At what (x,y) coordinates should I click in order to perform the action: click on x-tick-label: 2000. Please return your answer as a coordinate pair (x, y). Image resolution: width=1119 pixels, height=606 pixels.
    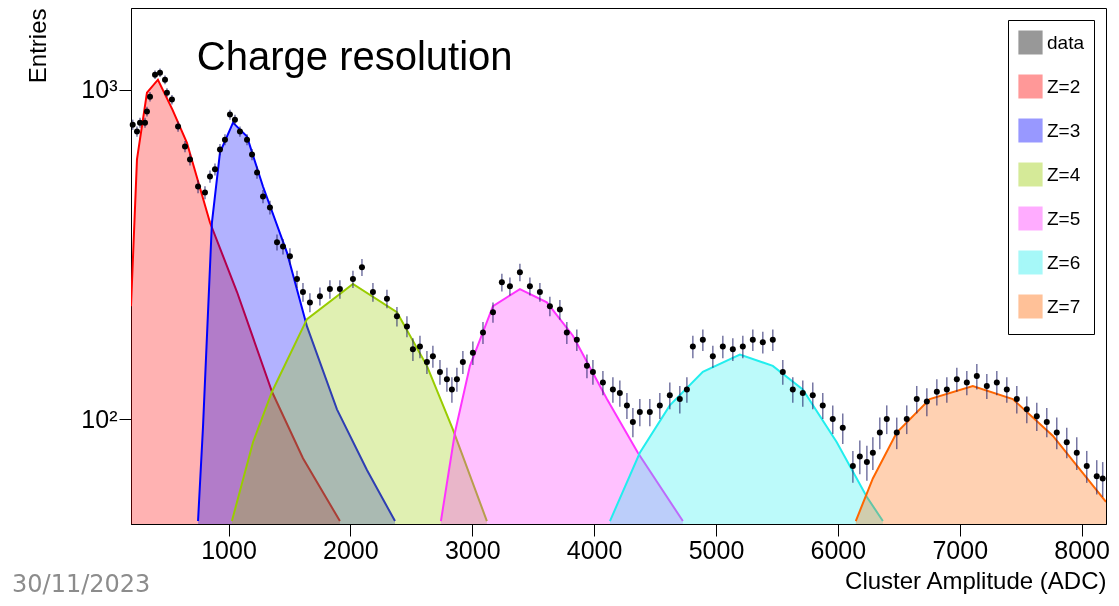
    Looking at the image, I should click on (351, 549).